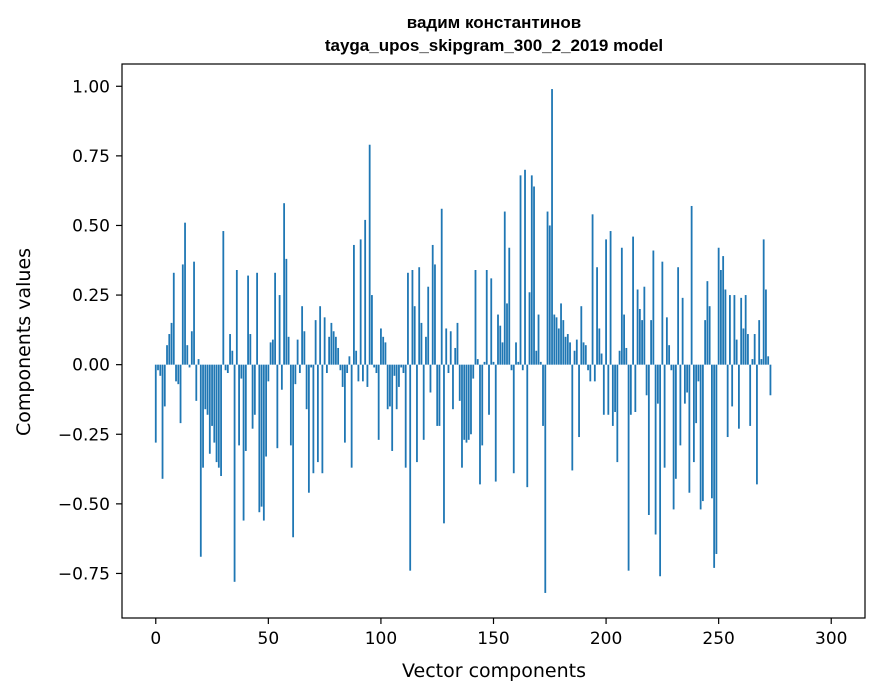  Describe the element at coordinates (498, 633) in the screenshot. I see `x-axis-ticks: 0 50 100 150 200 250 300` at that location.